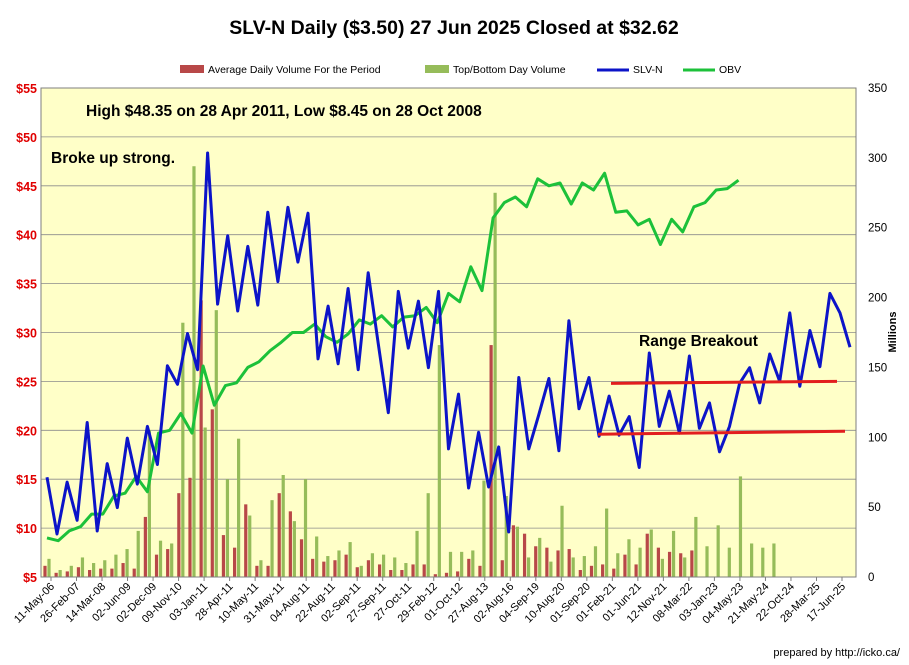 The width and height of the screenshot is (909, 665). Describe the element at coordinates (877, 89) in the screenshot. I see `y-right-tick-label: 350` at that location.